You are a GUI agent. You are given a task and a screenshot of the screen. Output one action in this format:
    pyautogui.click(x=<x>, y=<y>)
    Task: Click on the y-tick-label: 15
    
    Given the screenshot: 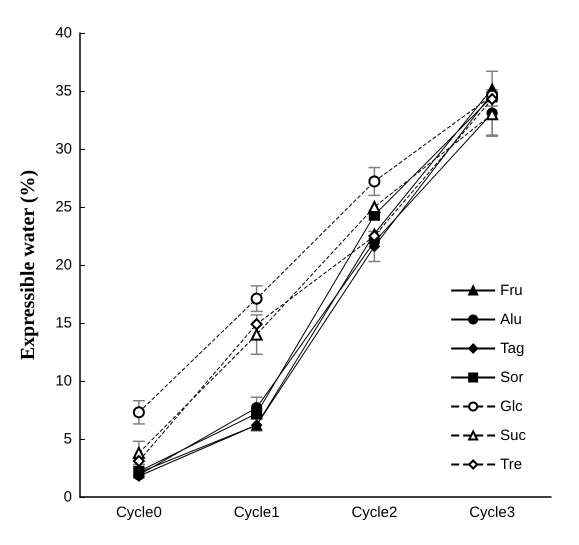 What is the action you would take?
    pyautogui.click(x=63, y=323)
    